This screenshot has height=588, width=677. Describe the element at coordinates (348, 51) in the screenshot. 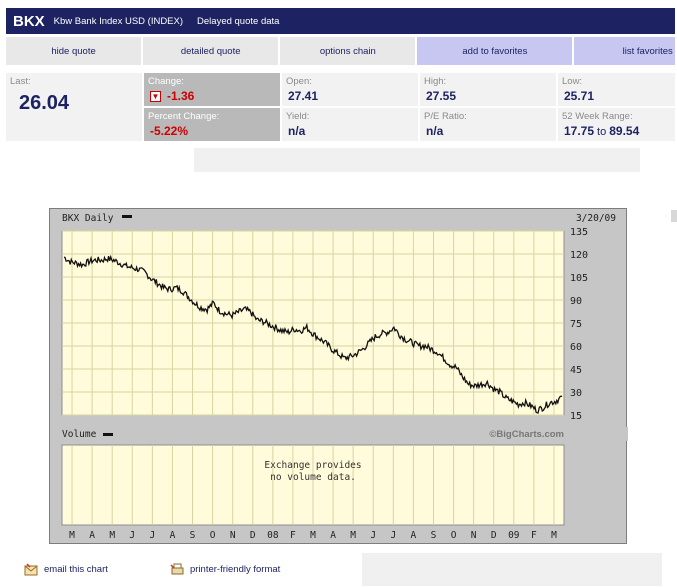

I see `tab-options-chain: options chain` at that location.